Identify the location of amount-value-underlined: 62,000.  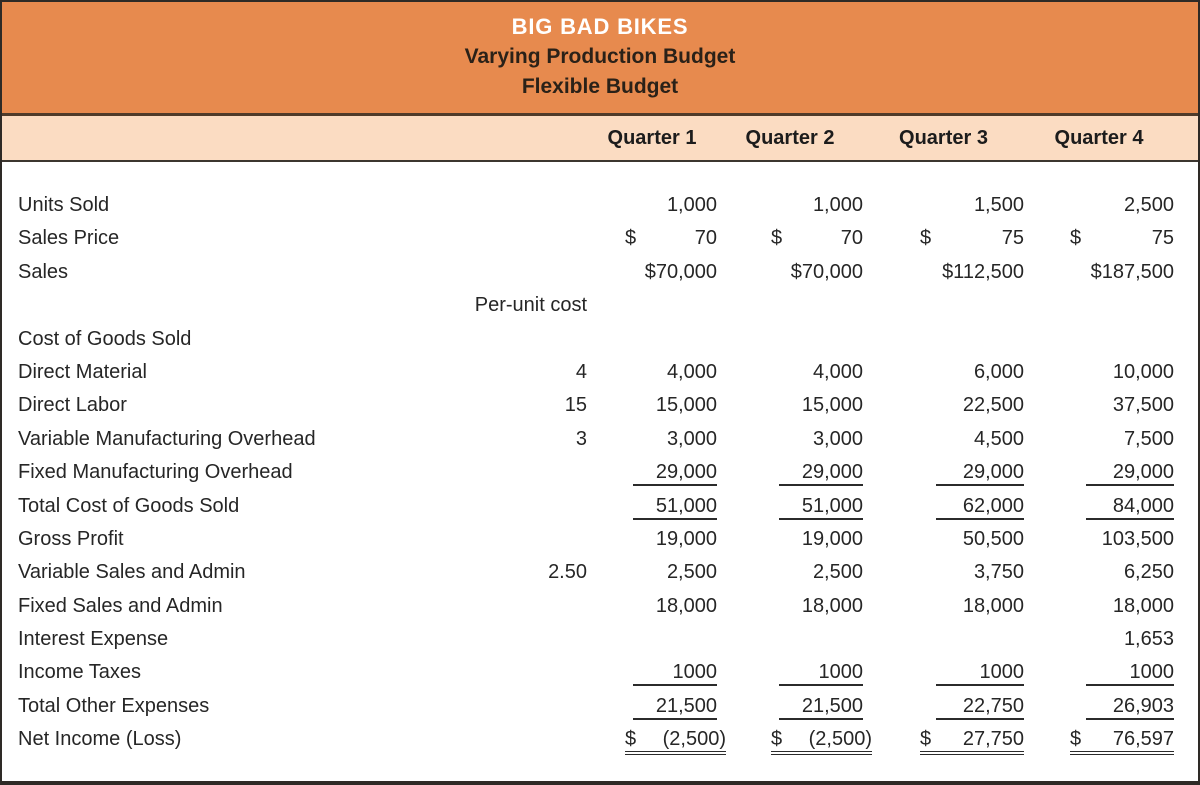
(980, 507).